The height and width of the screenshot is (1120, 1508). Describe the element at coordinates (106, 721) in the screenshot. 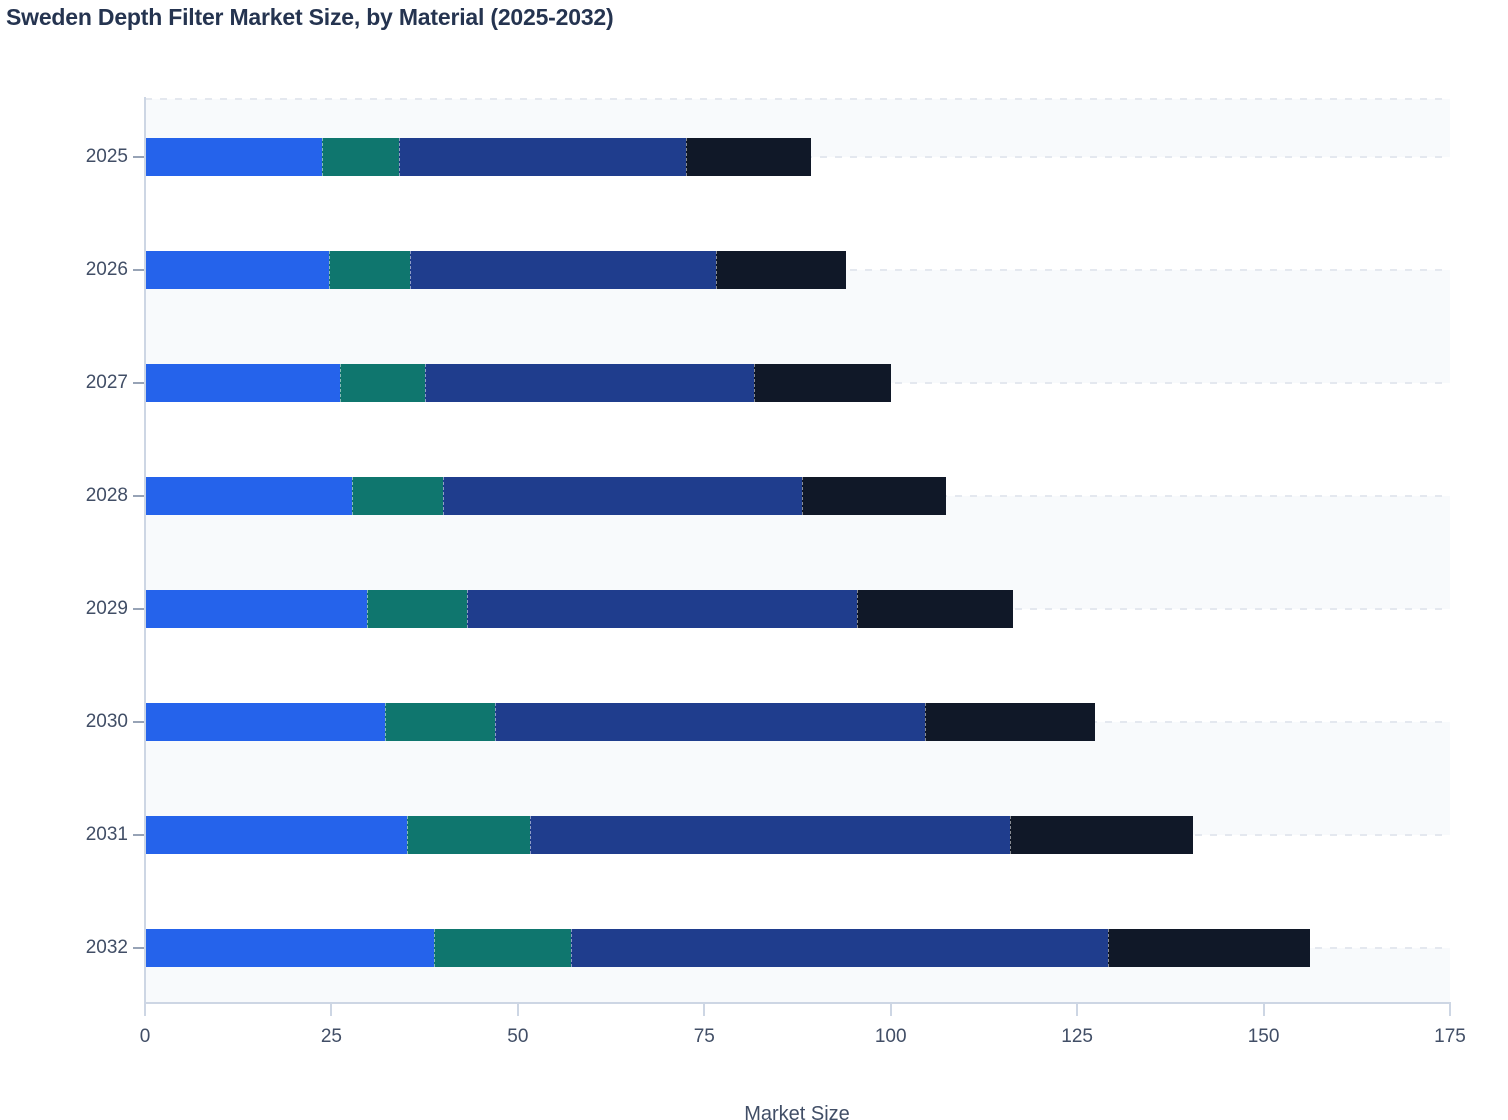

I see `y-tick-label: 2030` at that location.